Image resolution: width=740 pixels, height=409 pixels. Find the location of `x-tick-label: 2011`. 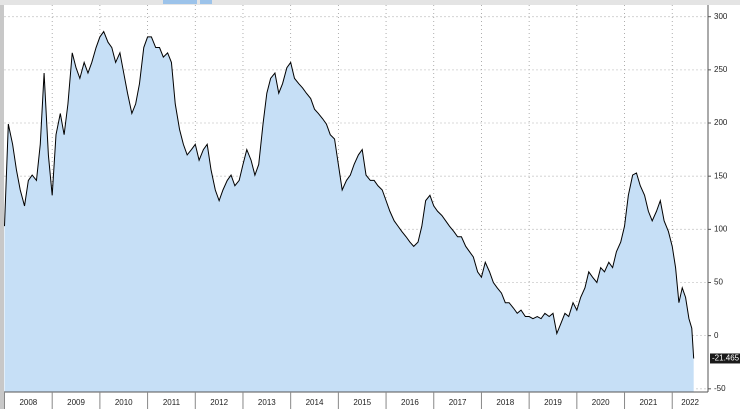

x-tick-label: 2011 is located at coordinates (172, 402).